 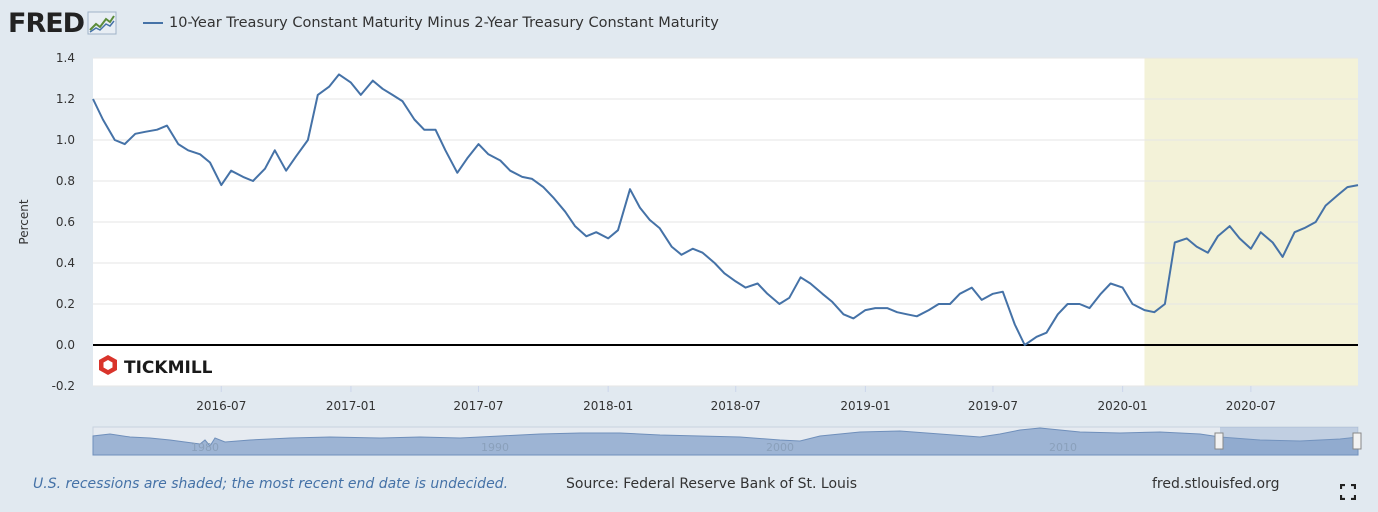 I want to click on x-tick-label: 2017-07, so click(x=478, y=406).